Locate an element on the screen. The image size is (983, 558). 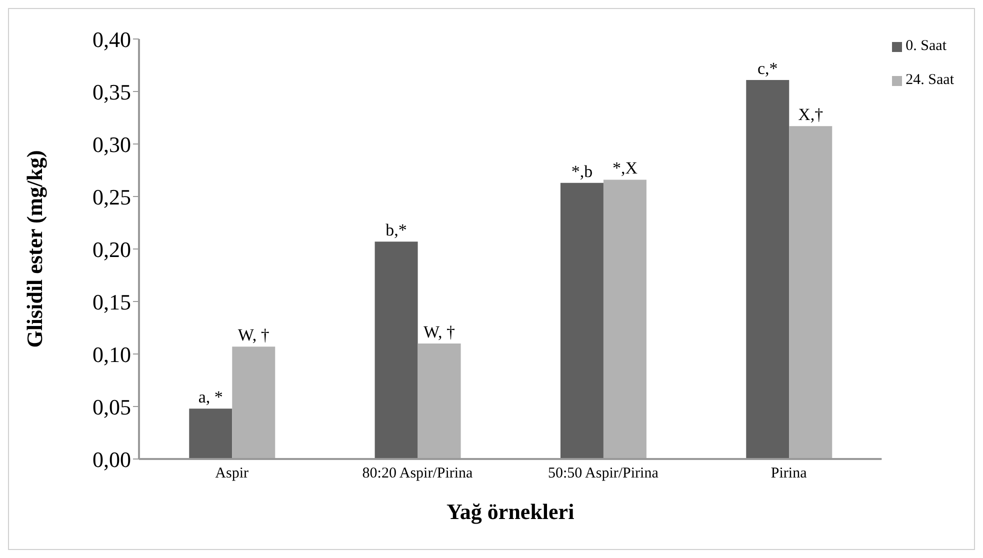
y-tick-label: 0,15 is located at coordinates (111, 301).